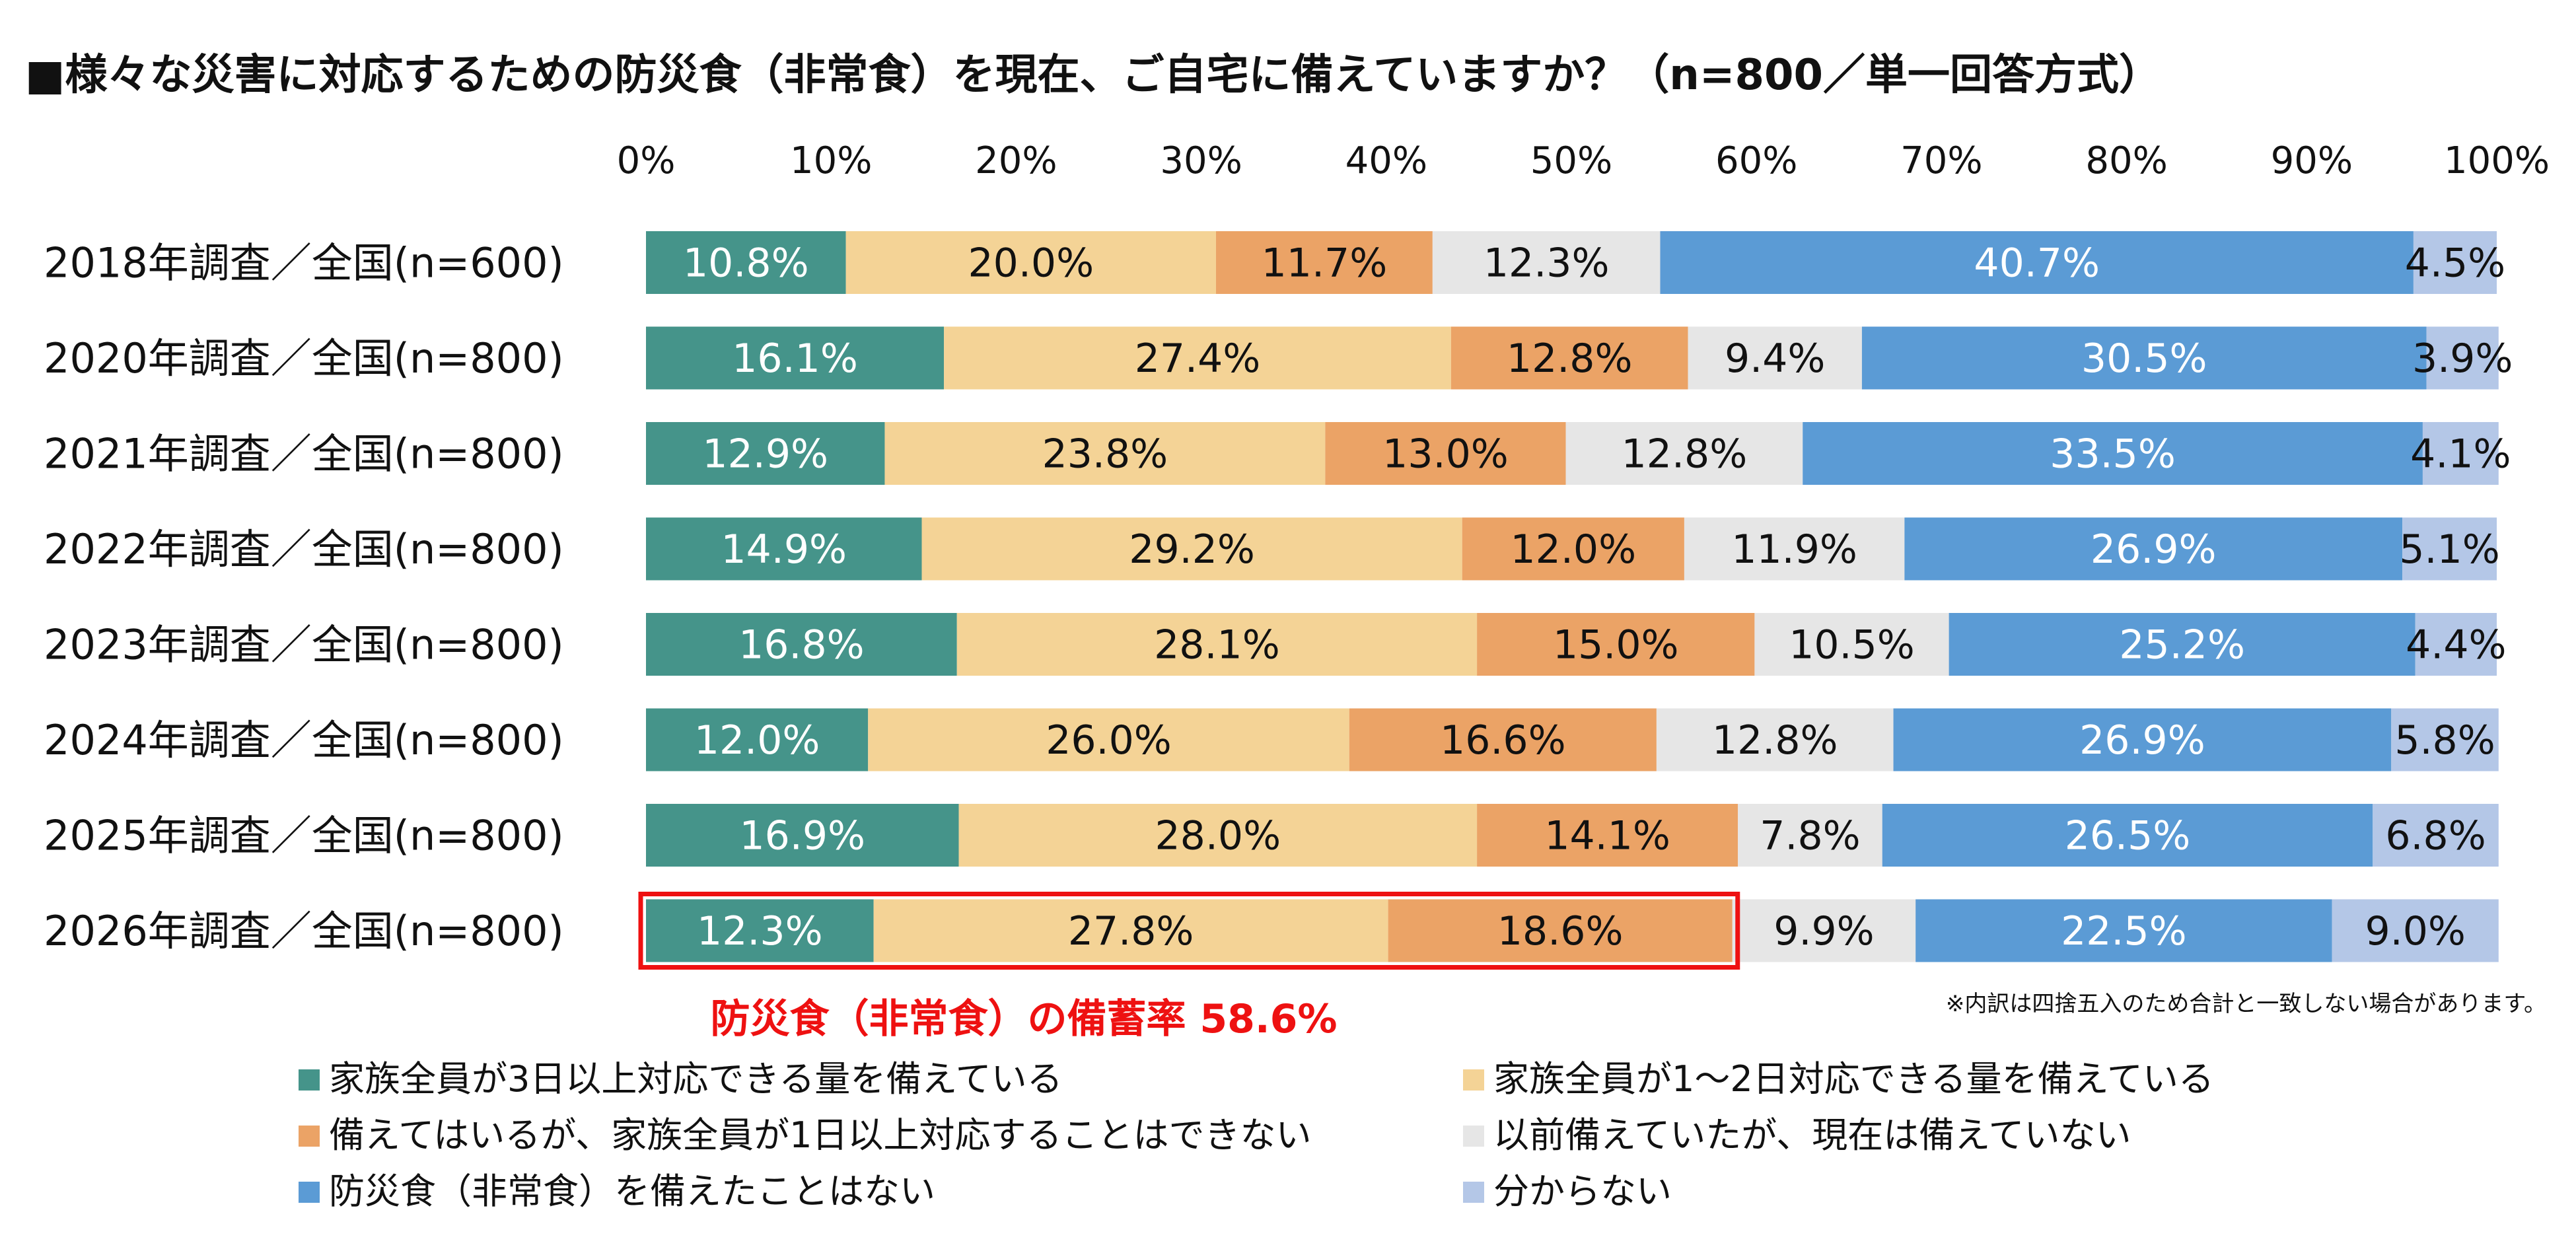 This screenshot has width=2576, height=1253. I want to click on legend-label: 防災食（非常食）を備えたことはない, so click(632, 1191).